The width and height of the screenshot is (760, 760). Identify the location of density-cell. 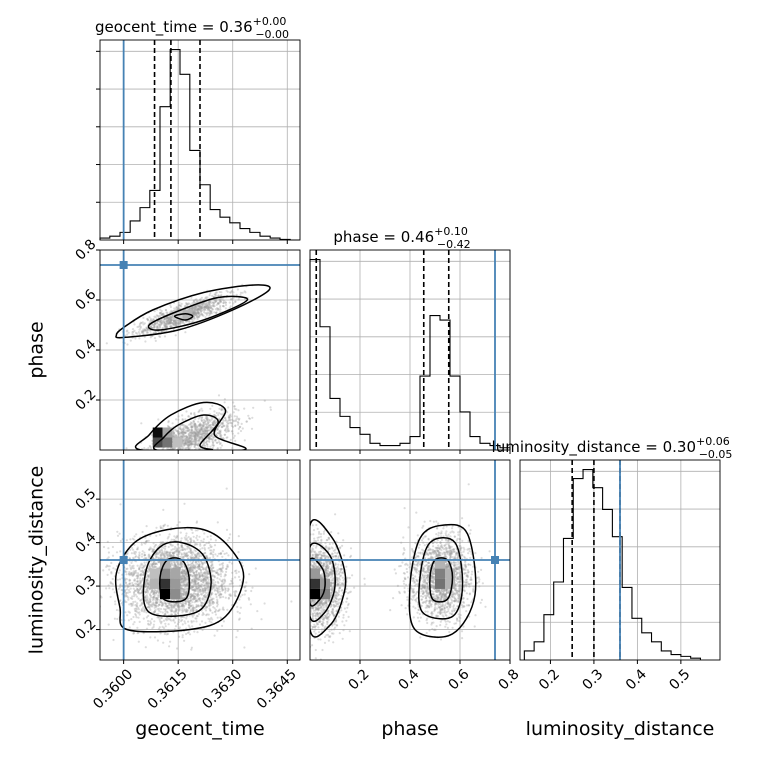
(177, 442).